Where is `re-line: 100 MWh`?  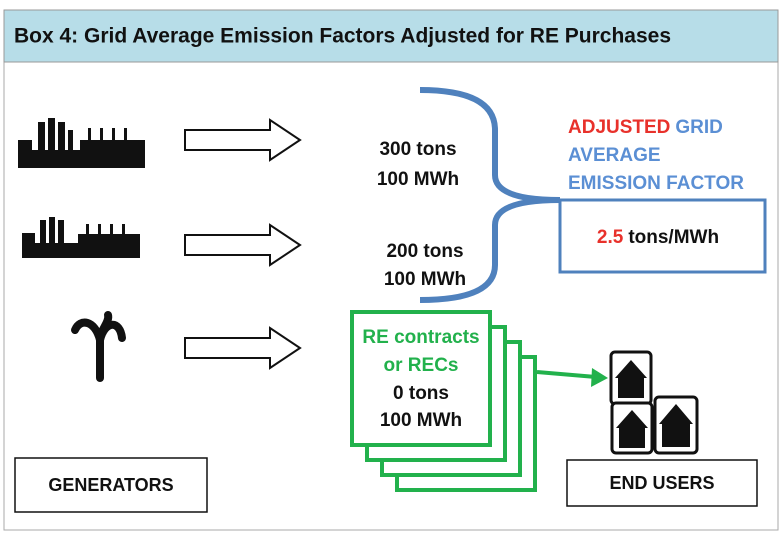 re-line: 100 MWh is located at coordinates (421, 420).